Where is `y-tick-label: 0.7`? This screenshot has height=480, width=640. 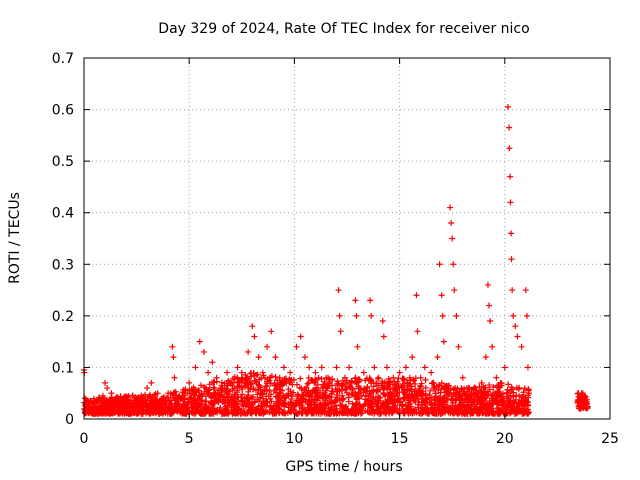
y-tick-label: 0.7 is located at coordinates (63, 59).